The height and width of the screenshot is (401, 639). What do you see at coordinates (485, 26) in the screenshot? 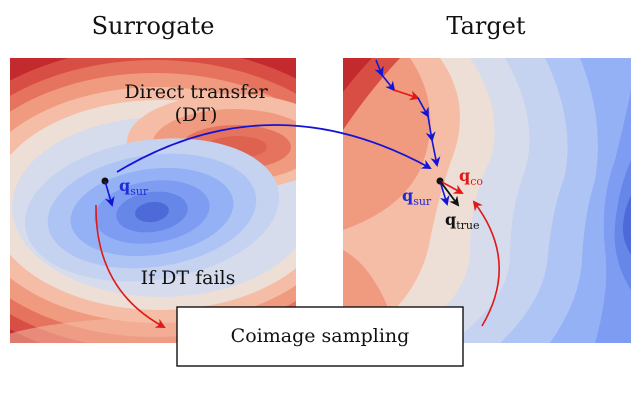
I see `target-title: Target` at bounding box center [485, 26].